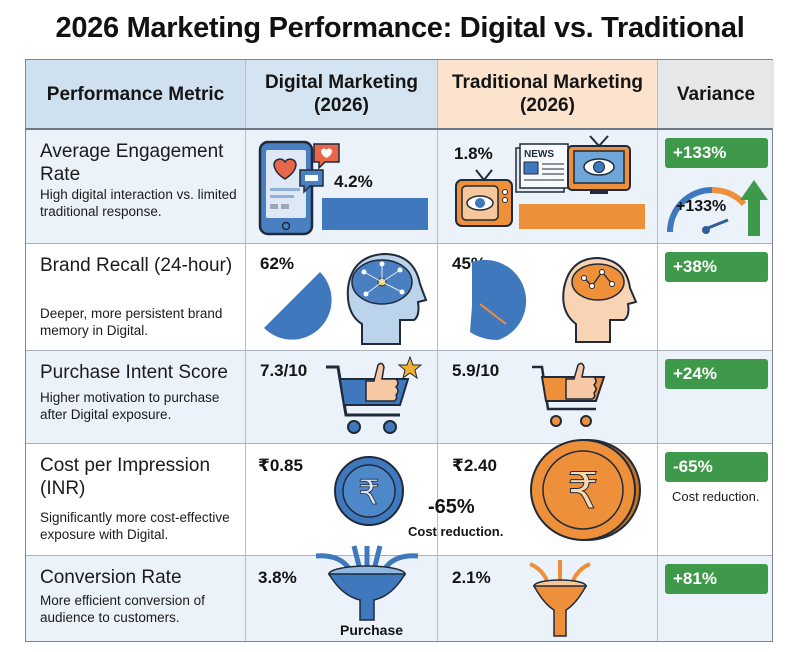 The width and height of the screenshot is (800, 652). What do you see at coordinates (716, 598) in the screenshot?
I see `variance-cell: +81%` at bounding box center [716, 598].